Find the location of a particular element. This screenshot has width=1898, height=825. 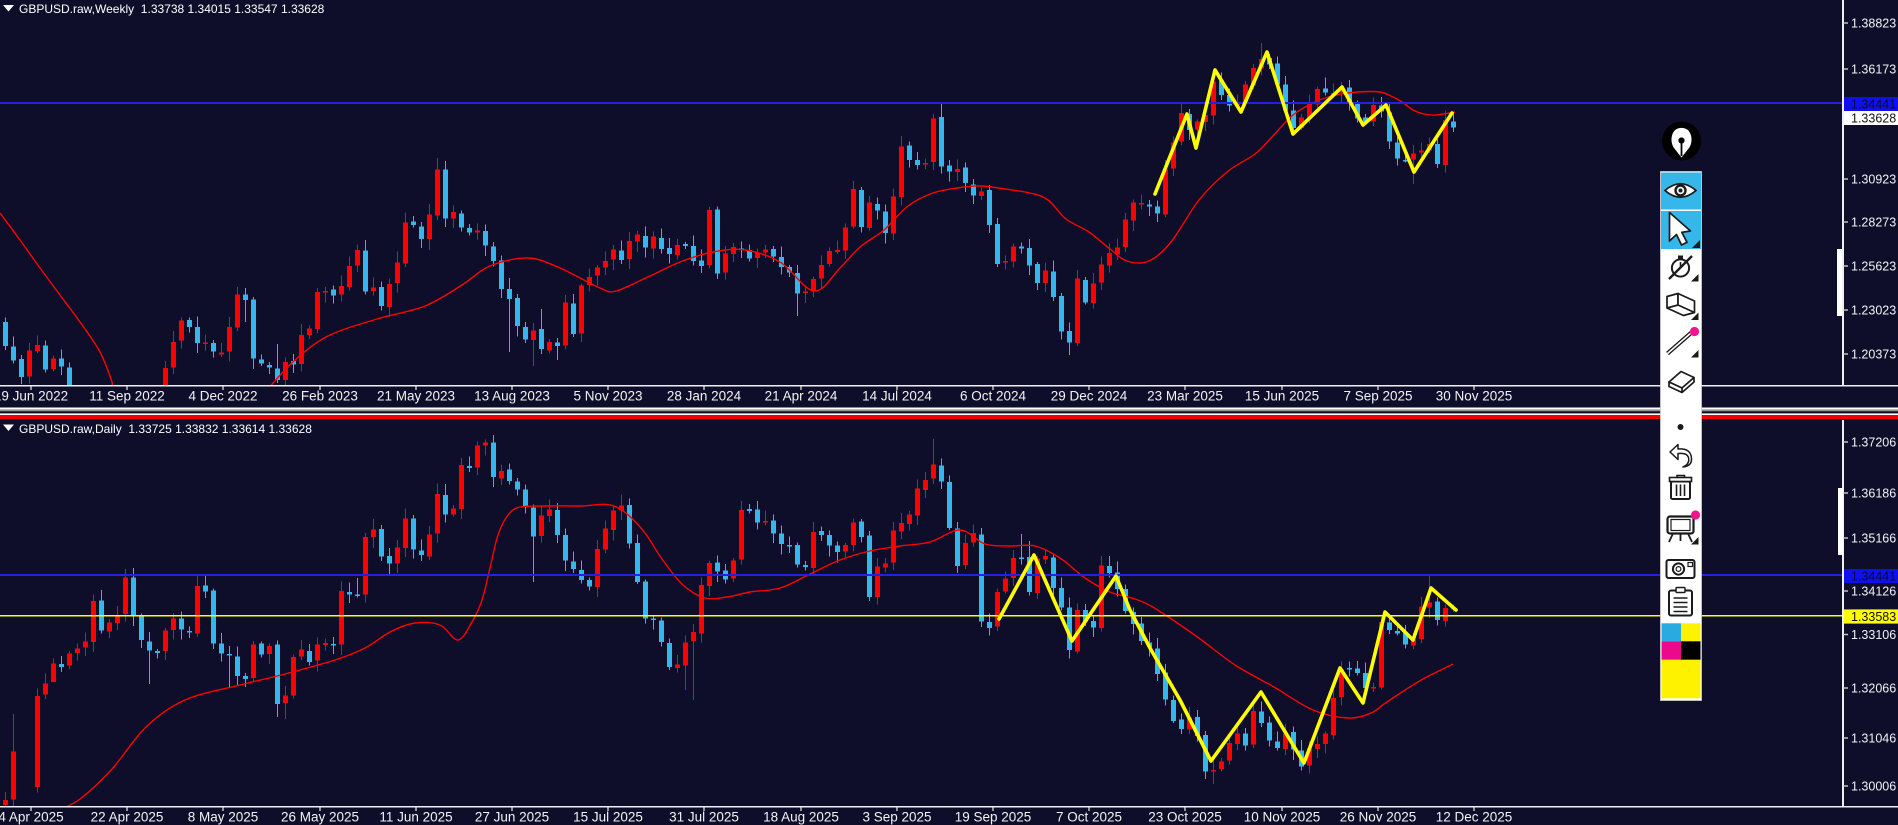

svg-text: 1.30006 is located at coordinates (1873, 787).